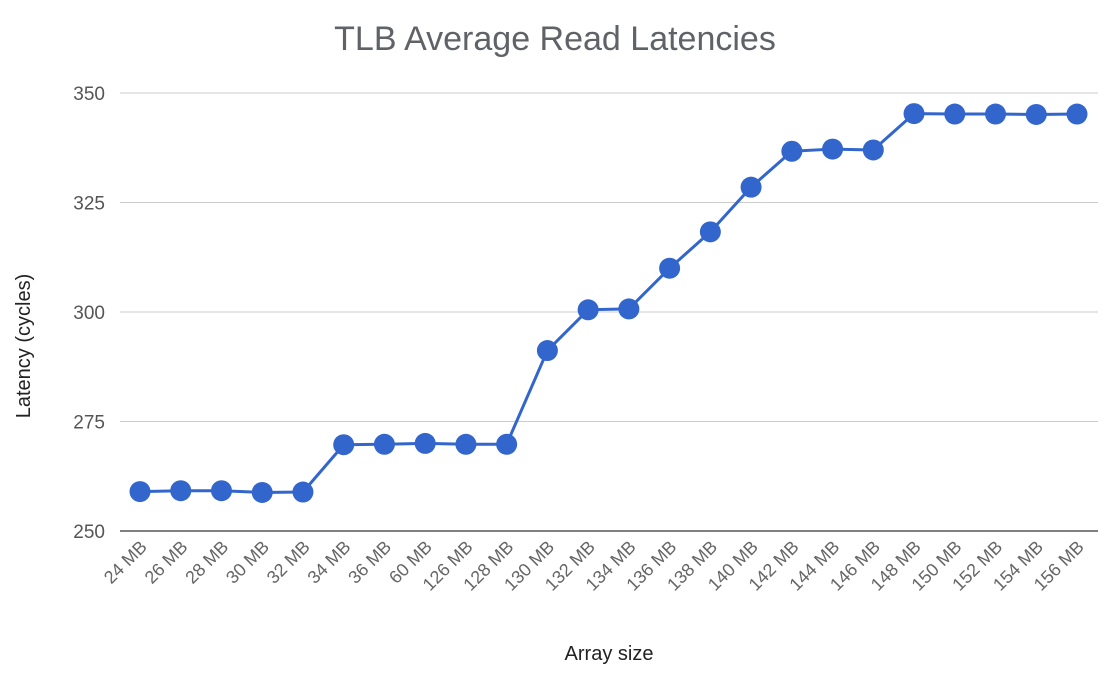 This screenshot has width=1110, height=680. Describe the element at coordinates (89, 423) in the screenshot. I see `y-tick-label: 275` at that location.